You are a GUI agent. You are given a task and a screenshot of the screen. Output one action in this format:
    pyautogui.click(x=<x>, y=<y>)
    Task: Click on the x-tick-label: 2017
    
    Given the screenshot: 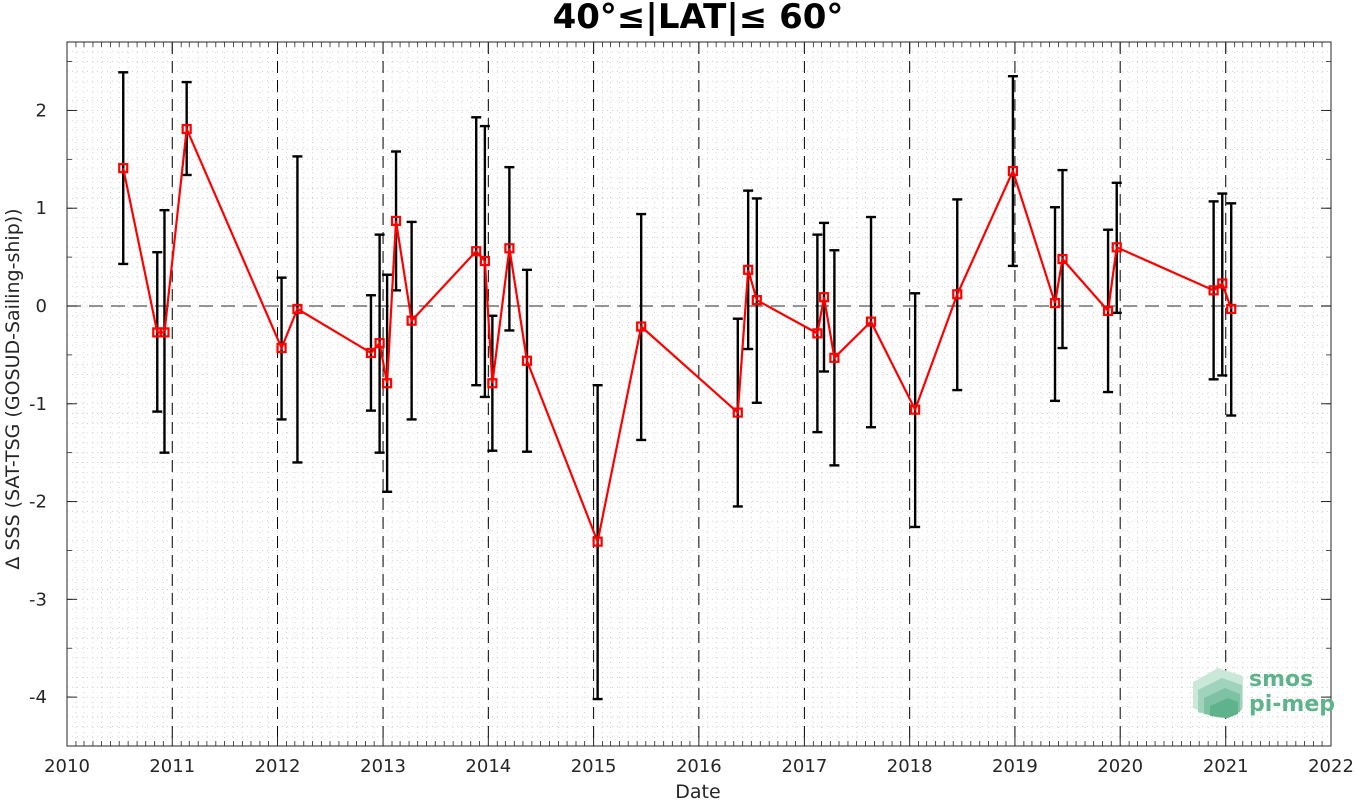 What is the action you would take?
    pyautogui.click(x=804, y=766)
    